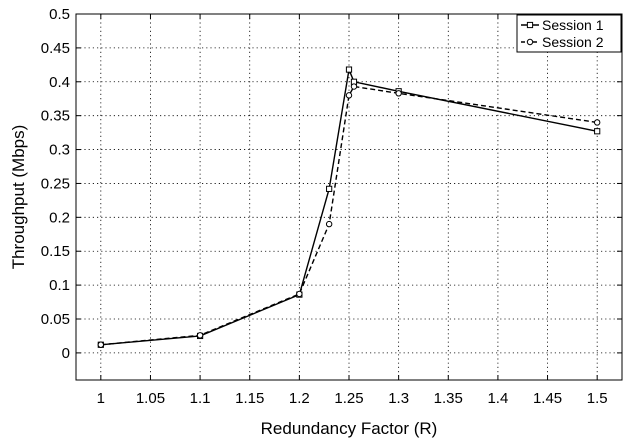 The height and width of the screenshot is (440, 625). What do you see at coordinates (59, 285) in the screenshot?
I see `y-tick-label: 0.1` at bounding box center [59, 285].